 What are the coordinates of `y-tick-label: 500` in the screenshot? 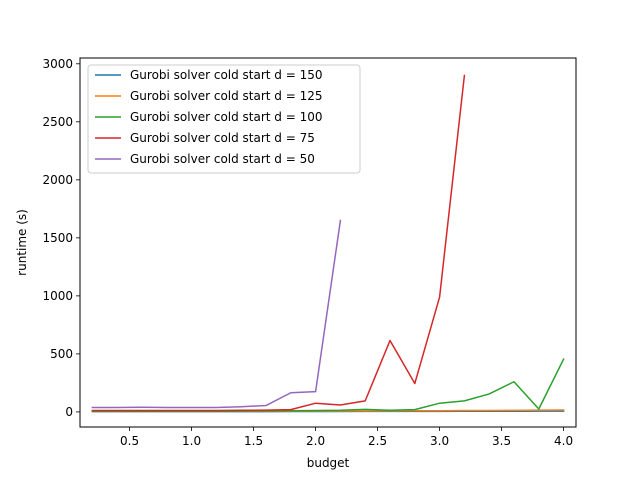 It's located at (61, 354).